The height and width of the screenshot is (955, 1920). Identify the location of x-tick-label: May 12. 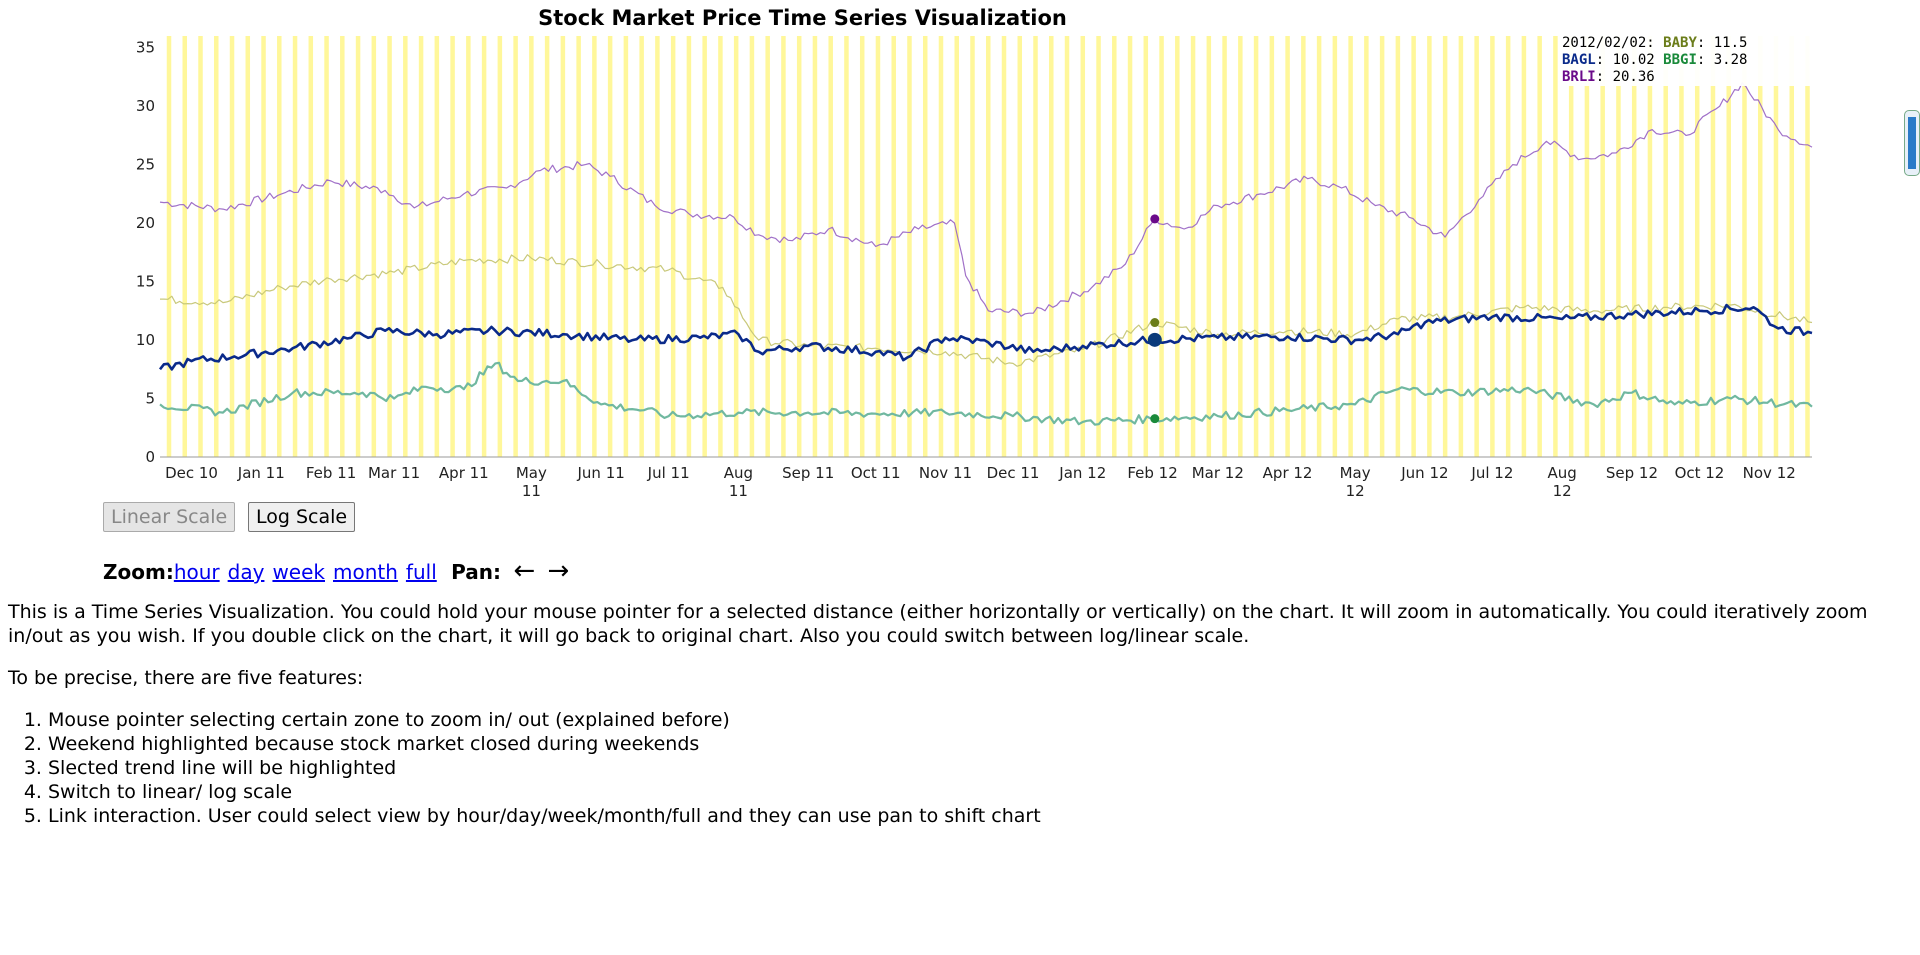
(1355, 482).